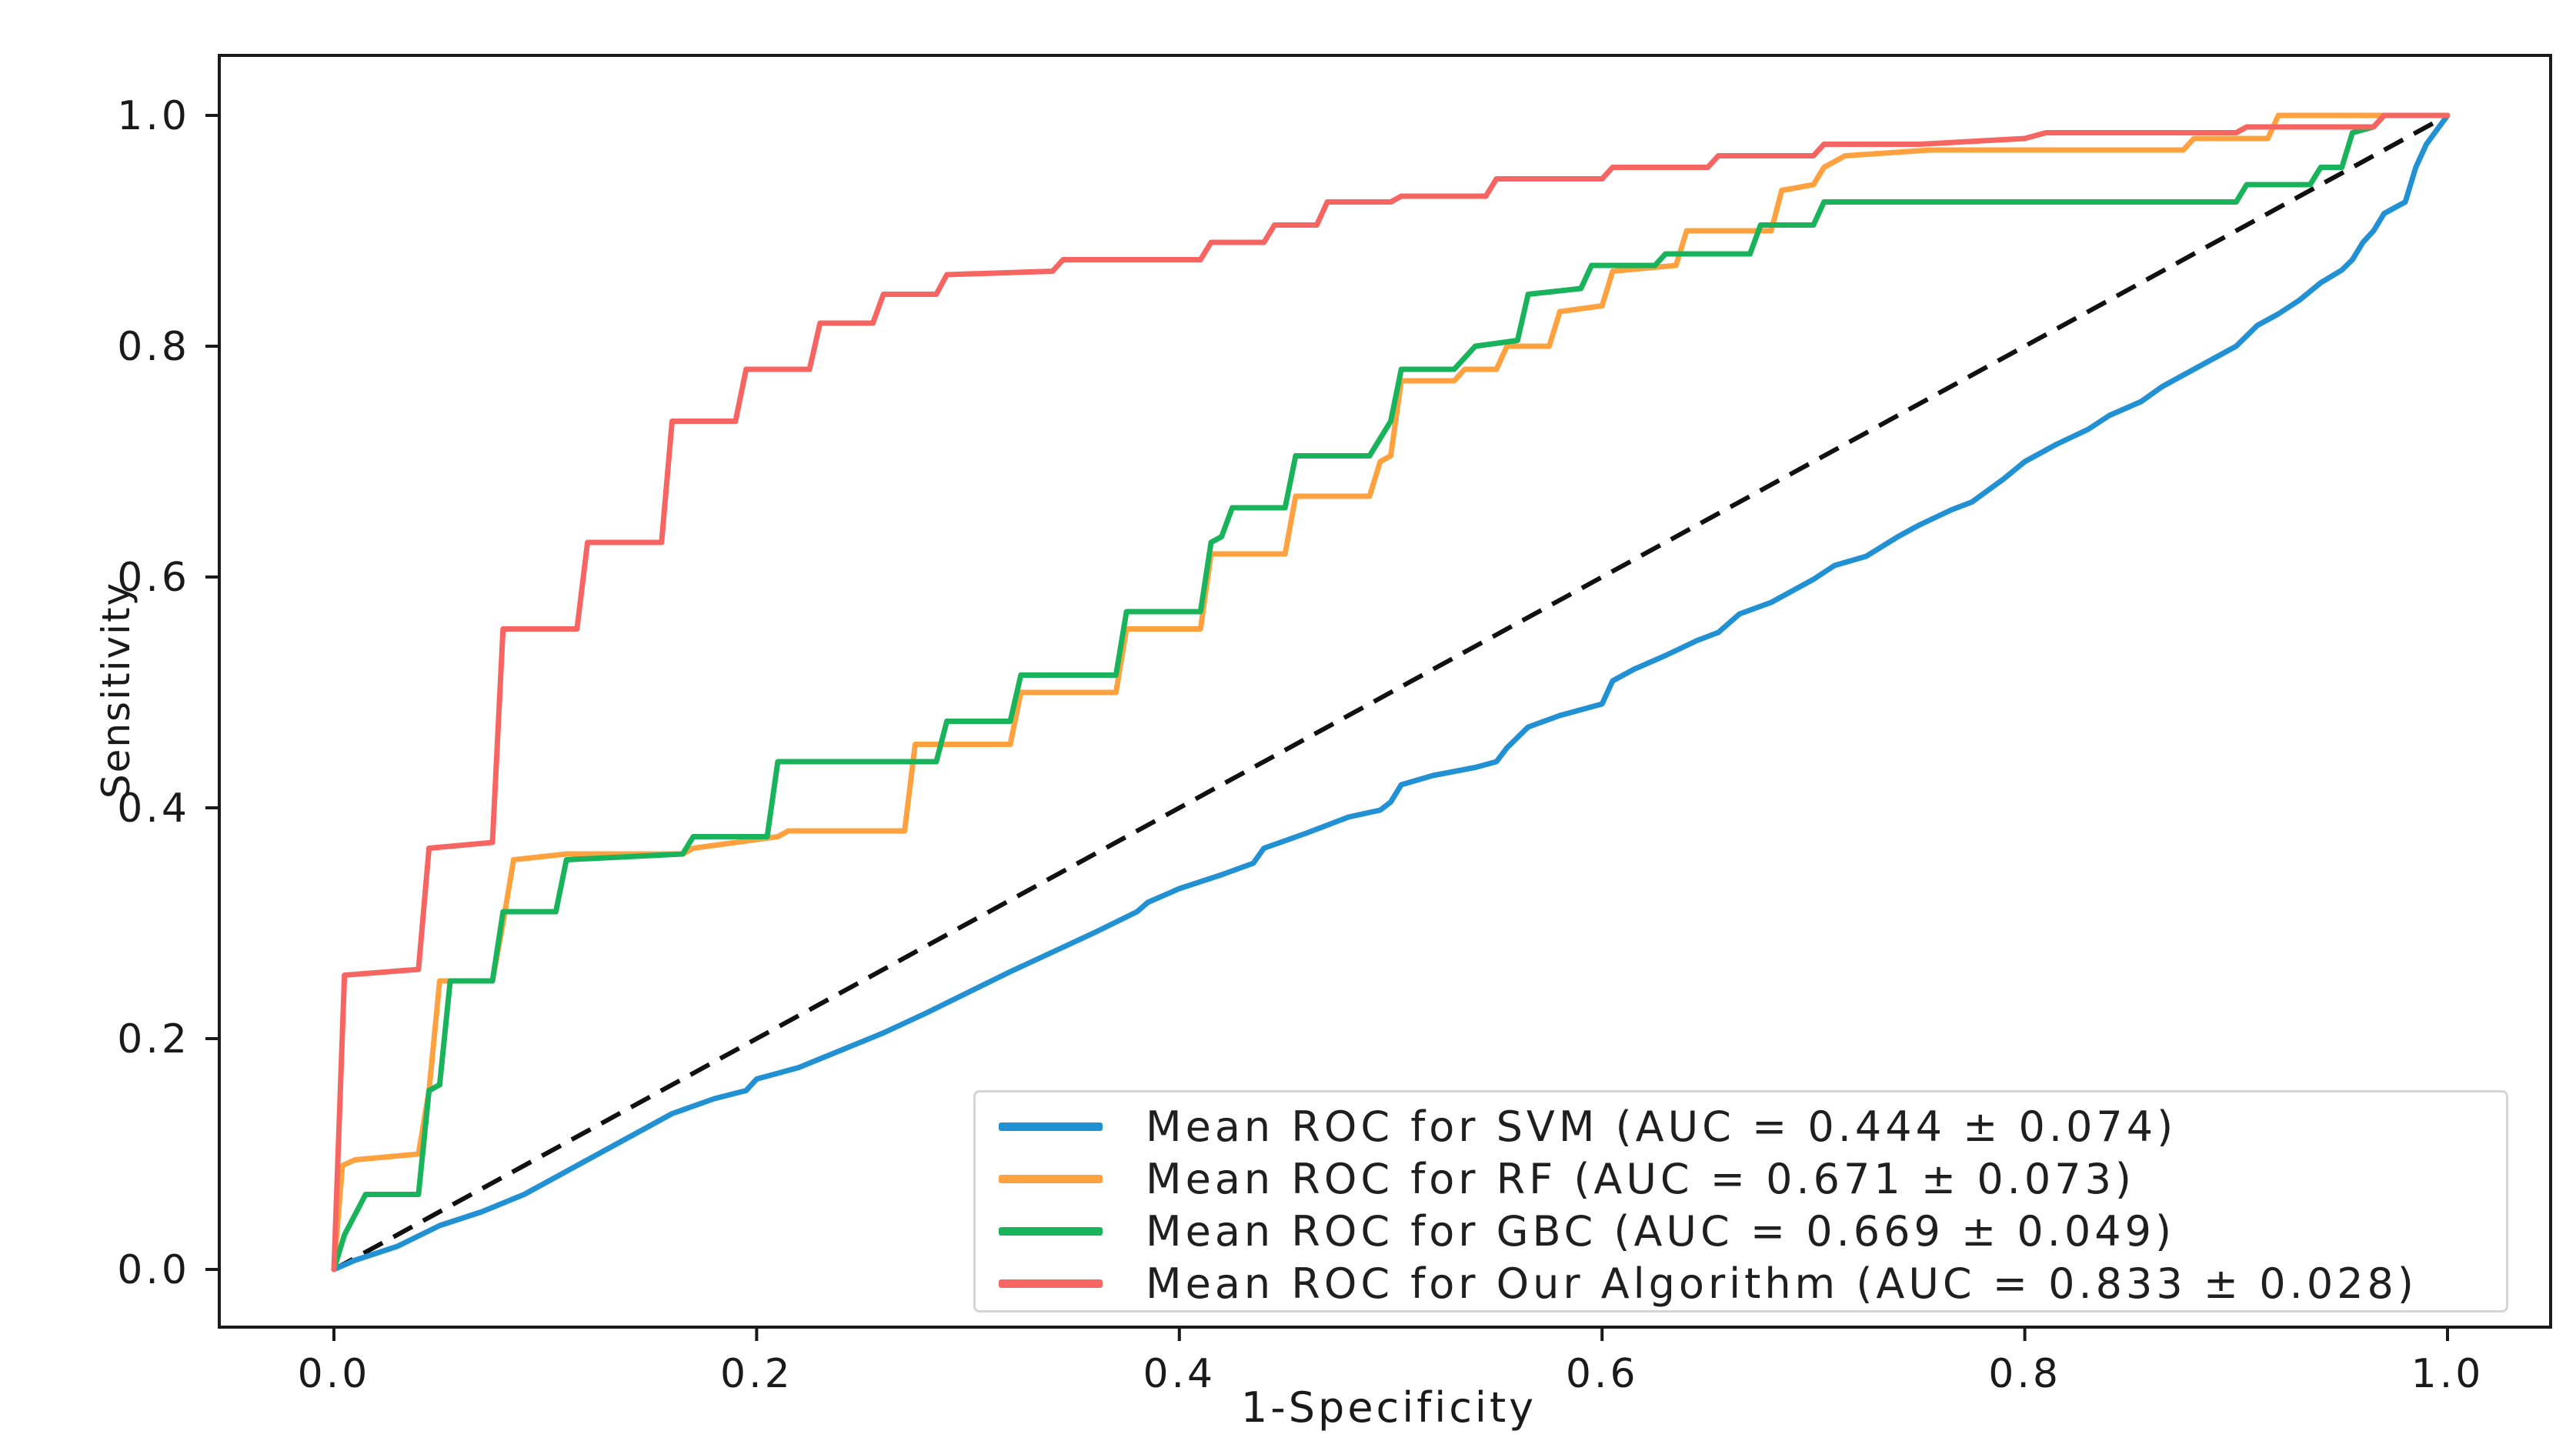 Image resolution: width=2576 pixels, height=1451 pixels. Describe the element at coordinates (1388, 1407) in the screenshot. I see `x-axis-label: 1-Specificity` at that location.